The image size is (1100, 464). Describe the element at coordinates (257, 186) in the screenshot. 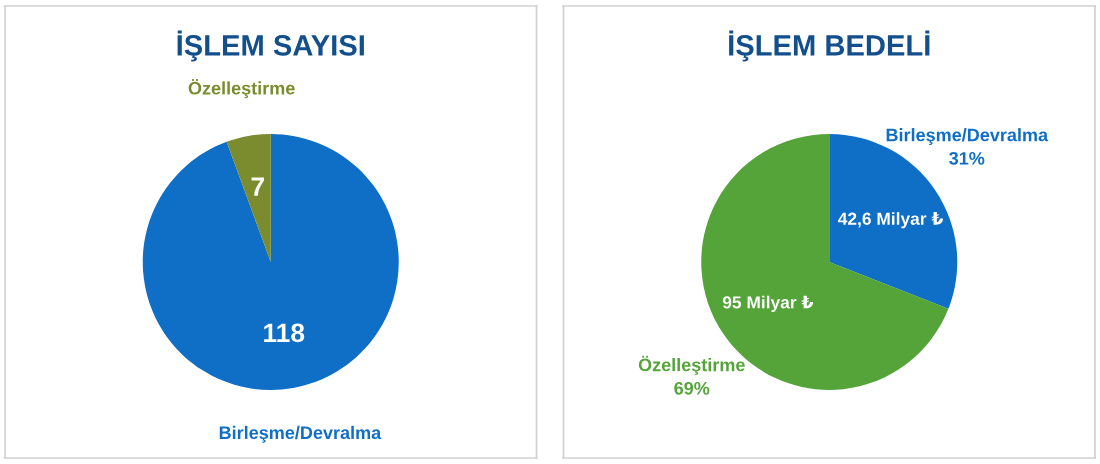

I see `data-label: 7` at that location.